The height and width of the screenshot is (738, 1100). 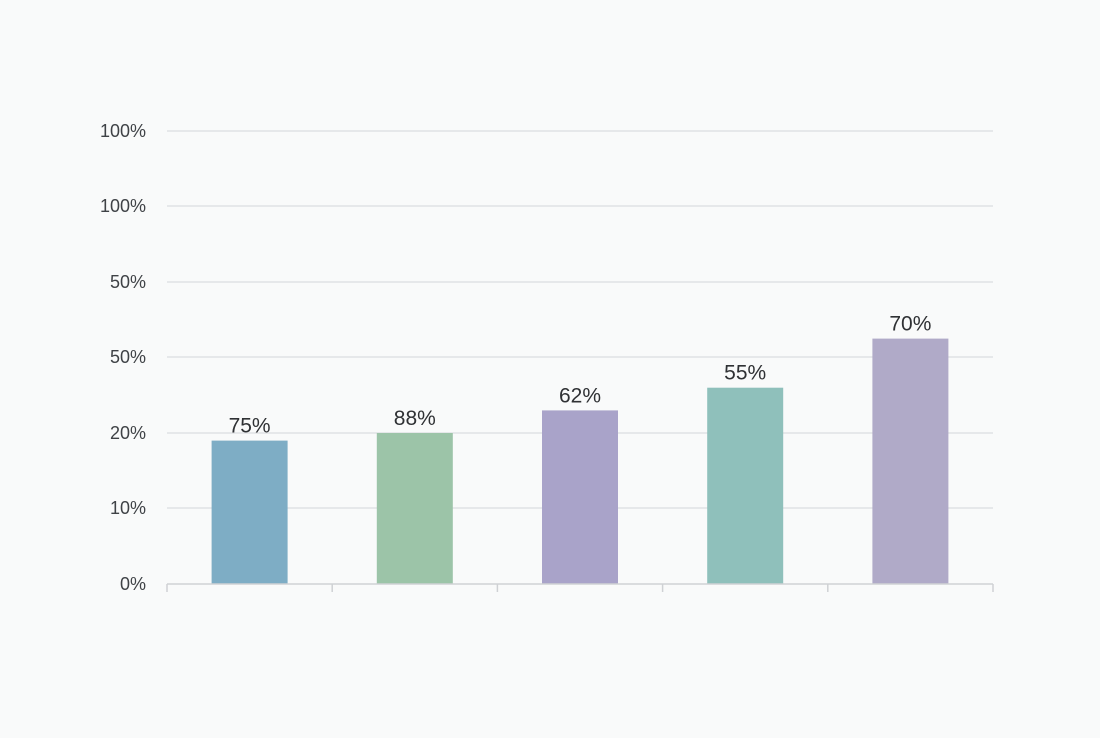 I want to click on y-tick-label: 20%, so click(x=128, y=433).